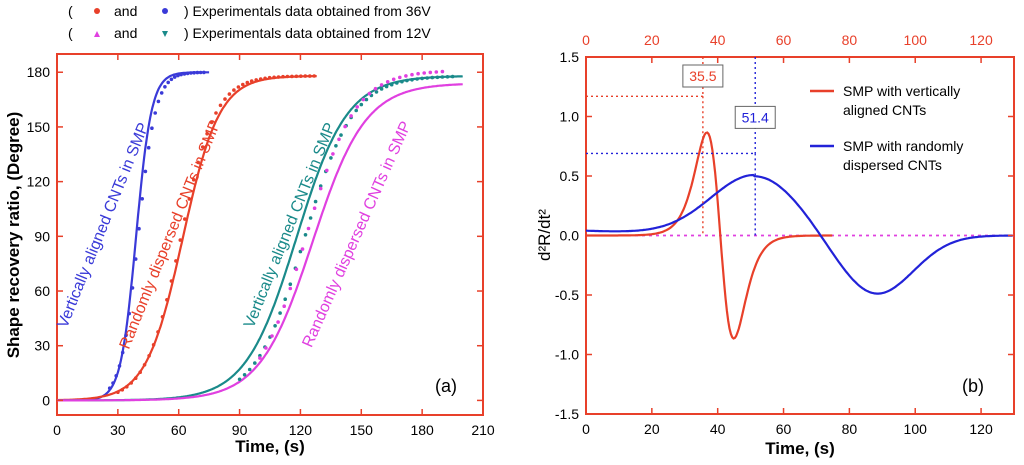  Describe the element at coordinates (916, 429) in the screenshot. I see `panel-b-xtick-label: 100` at that location.